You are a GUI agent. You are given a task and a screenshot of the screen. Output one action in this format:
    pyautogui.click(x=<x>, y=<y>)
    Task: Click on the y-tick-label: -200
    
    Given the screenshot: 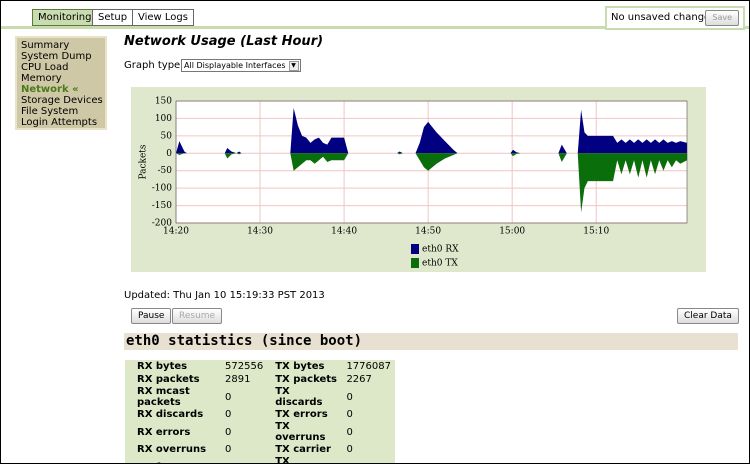 What is the action you would take?
    pyautogui.click(x=162, y=224)
    